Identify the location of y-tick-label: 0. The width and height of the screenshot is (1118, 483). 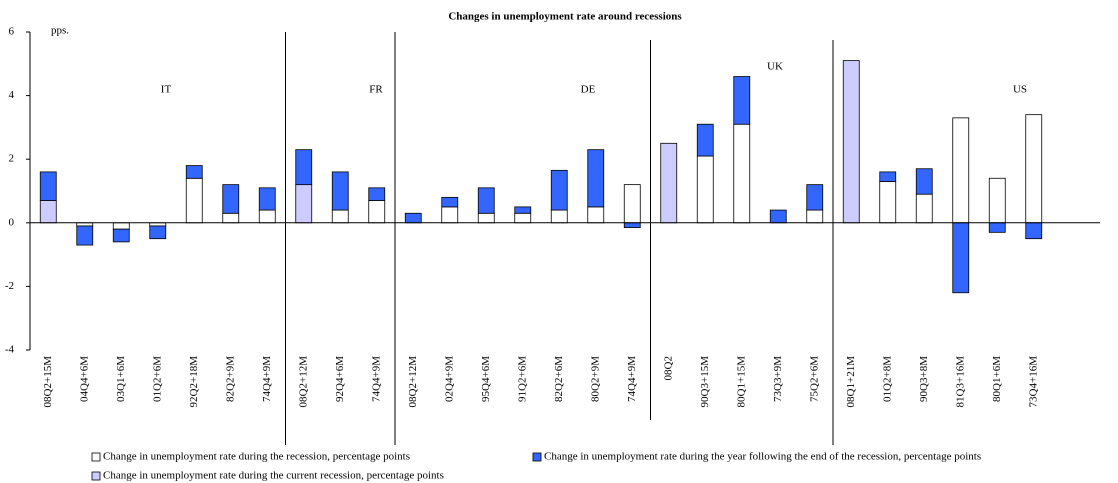
(12, 222).